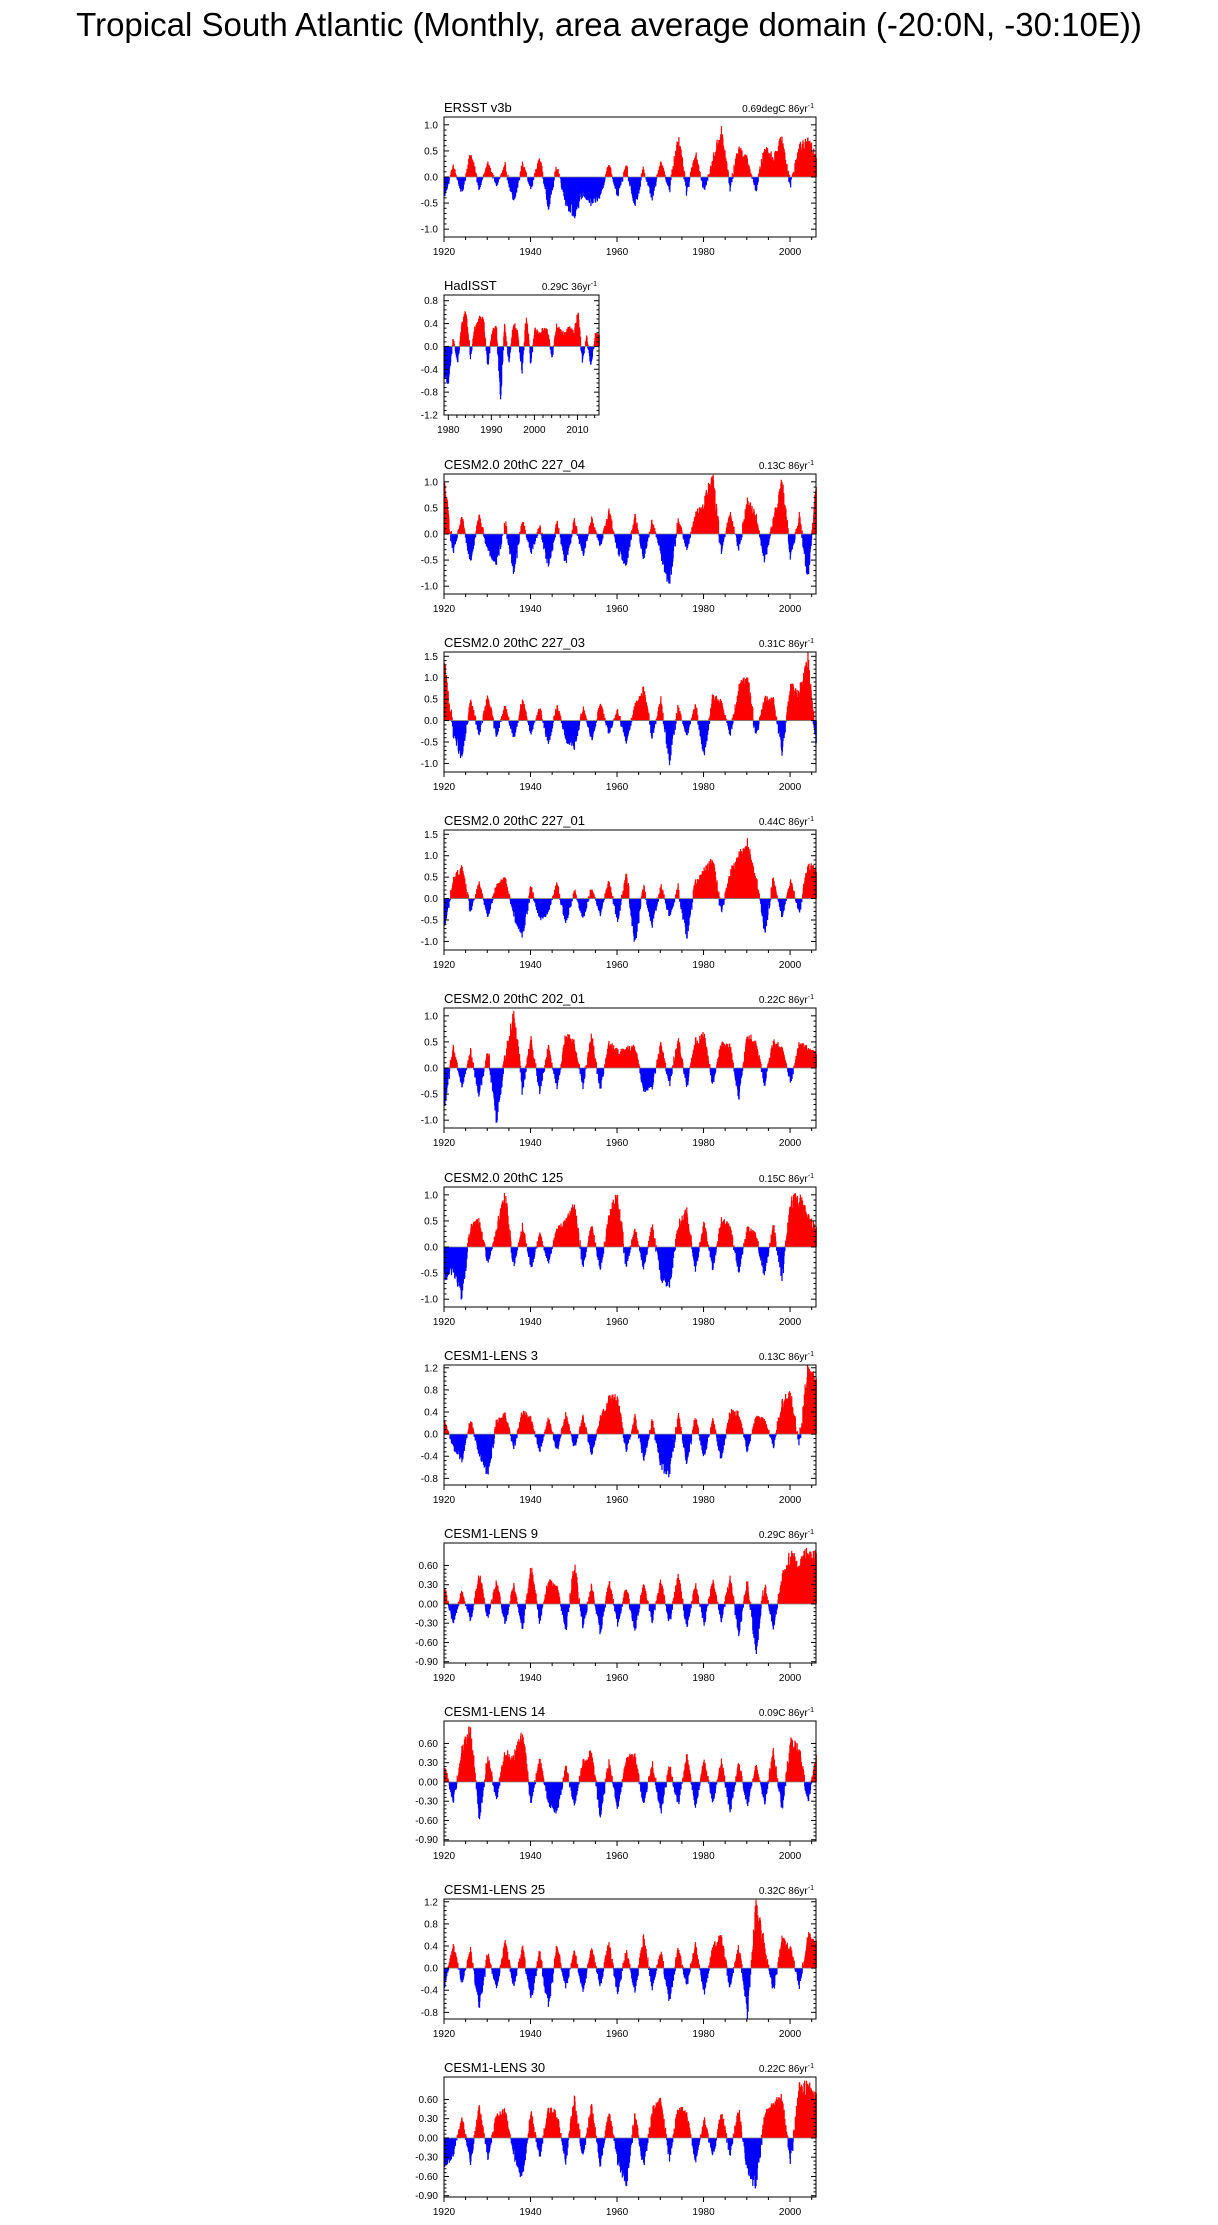 This screenshot has width=1218, height=2225. What do you see at coordinates (786, 1000) in the screenshot?
I see `trend-annotation: 0.22C 86yr-1` at bounding box center [786, 1000].